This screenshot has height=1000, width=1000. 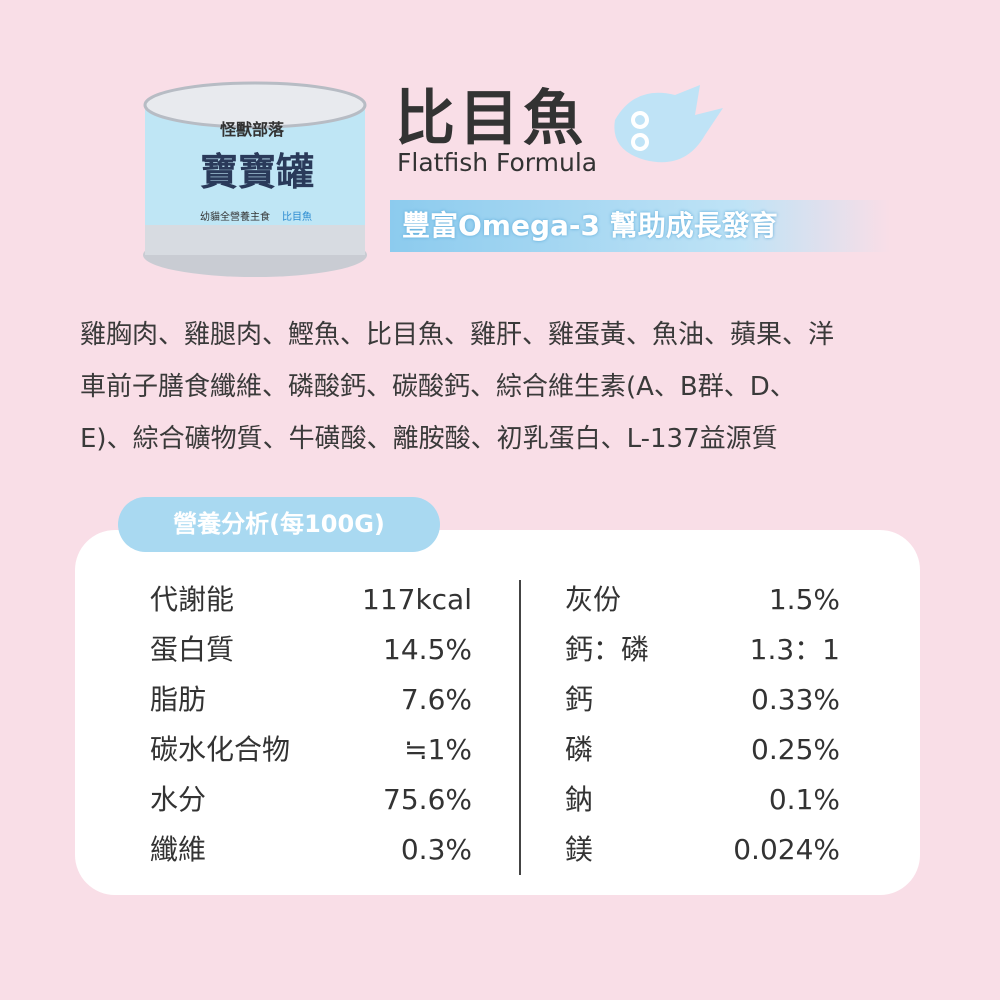 What do you see at coordinates (279, 524) in the screenshot?
I see `nutrition-title: 營養分析(每100G)` at bounding box center [279, 524].